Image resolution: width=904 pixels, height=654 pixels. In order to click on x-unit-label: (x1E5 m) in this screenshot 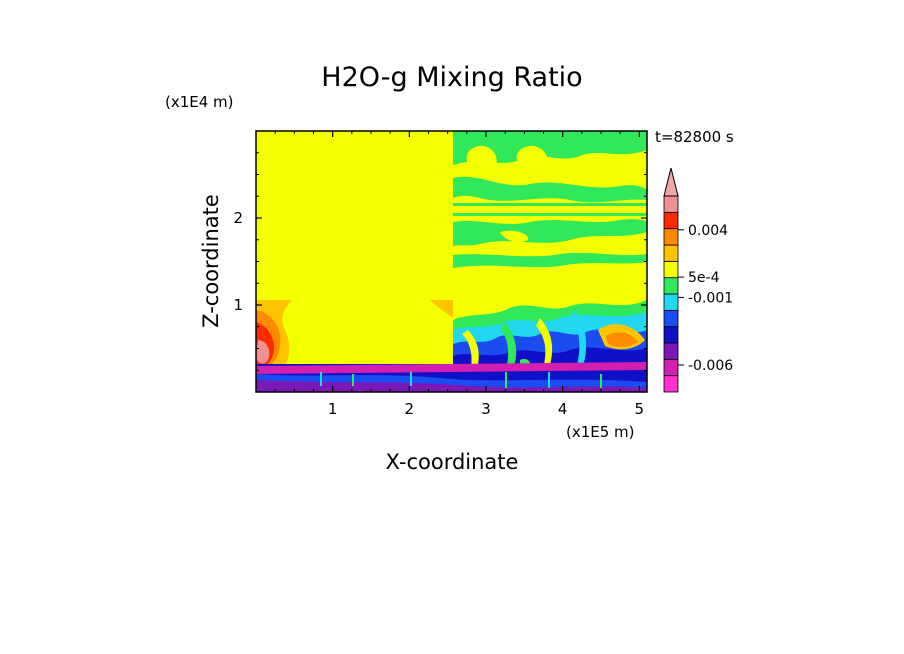, I will do `click(600, 432)`.